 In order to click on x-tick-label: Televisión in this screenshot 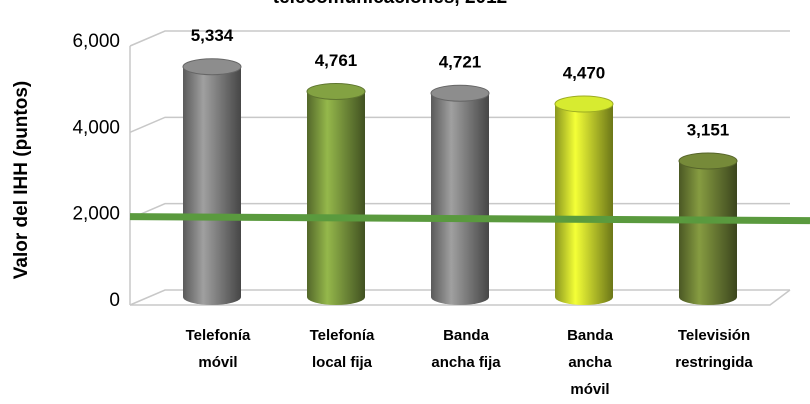, I will do `click(714, 335)`.